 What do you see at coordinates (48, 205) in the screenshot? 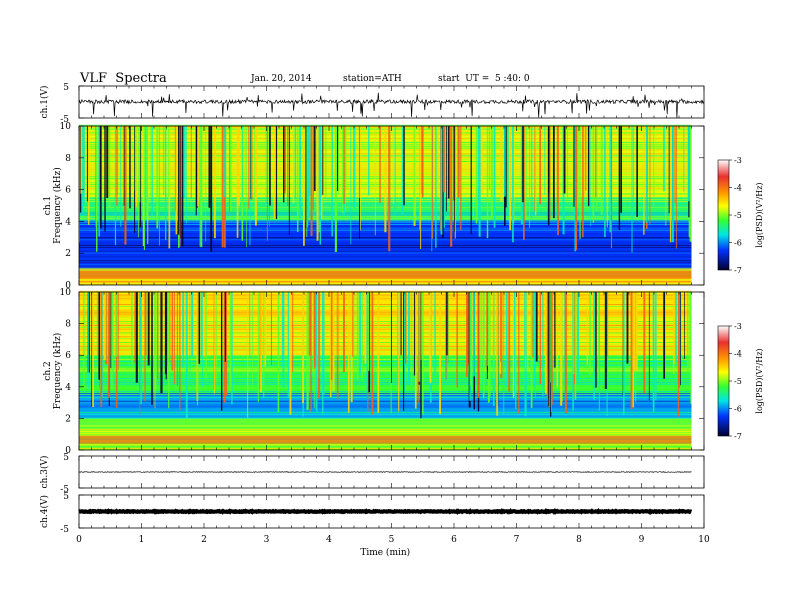
I see `channel-label: ch.1` at bounding box center [48, 205].